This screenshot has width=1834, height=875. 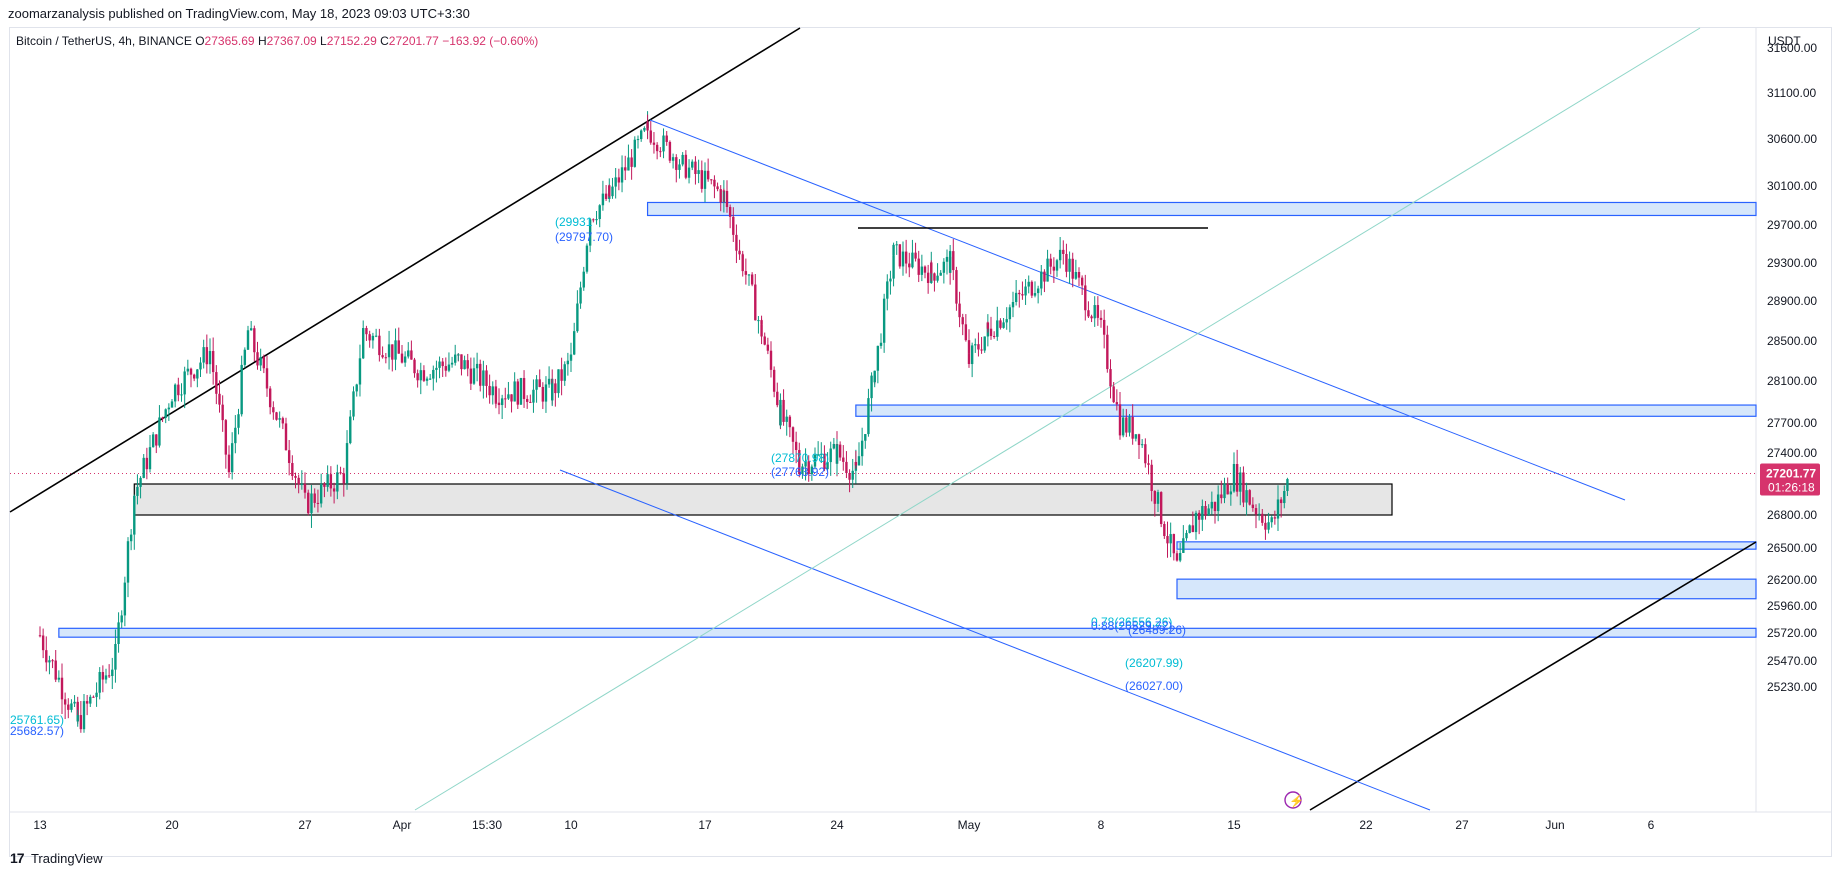 What do you see at coordinates (1792, 263) in the screenshot?
I see `price-tick-label: 29300.00` at bounding box center [1792, 263].